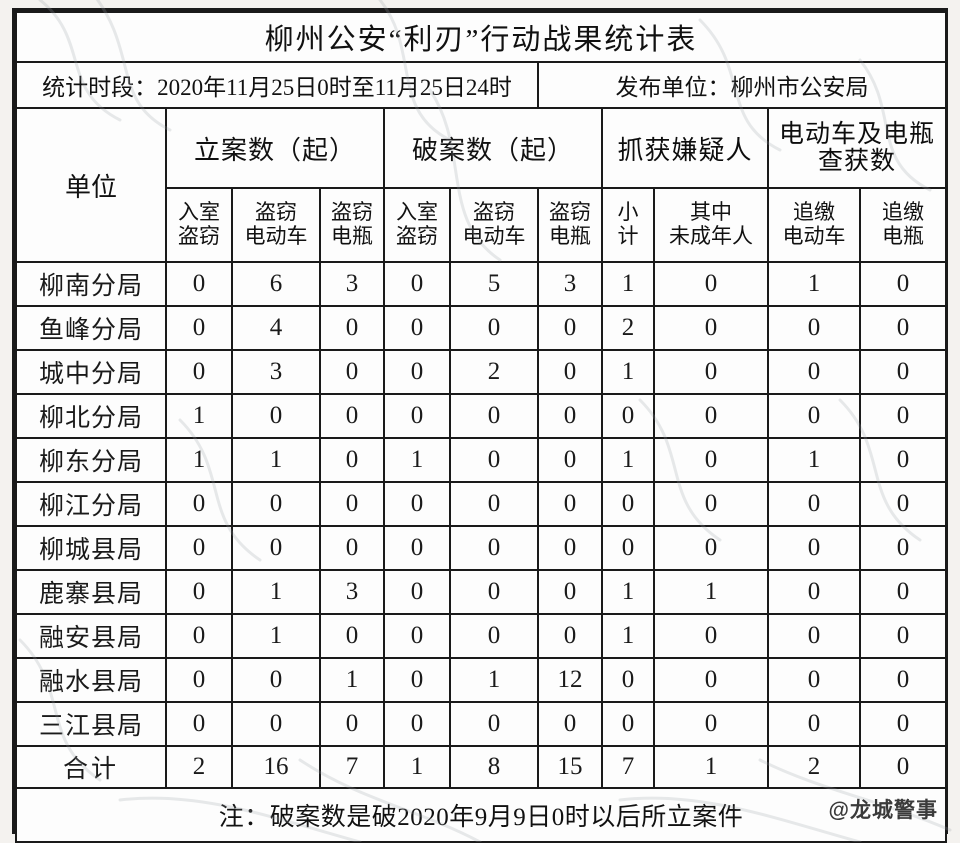  What do you see at coordinates (742, 85) in the screenshot?
I see `publishing-unit: 发布单位：柳州市公安局` at bounding box center [742, 85].